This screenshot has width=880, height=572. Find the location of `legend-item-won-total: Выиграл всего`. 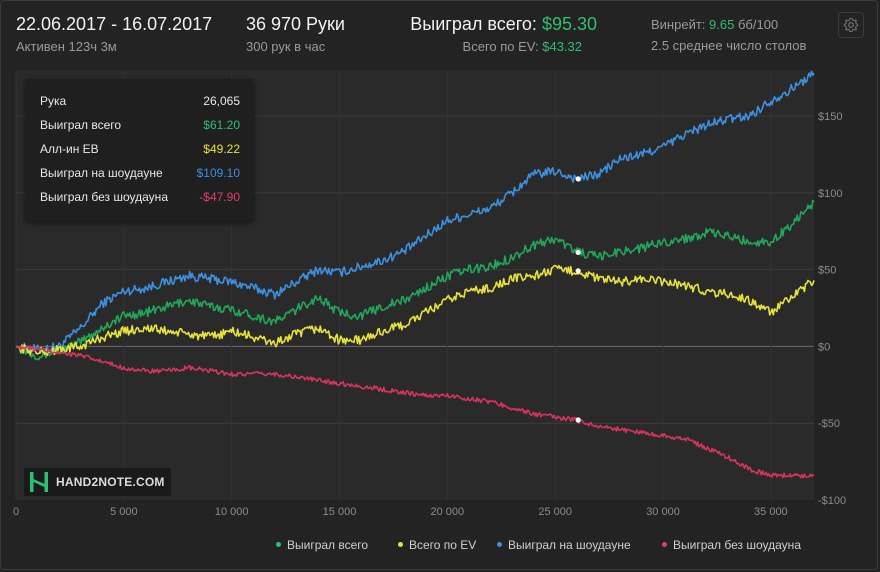

legend-item-won-total: Выиграл всего is located at coordinates (322, 545).